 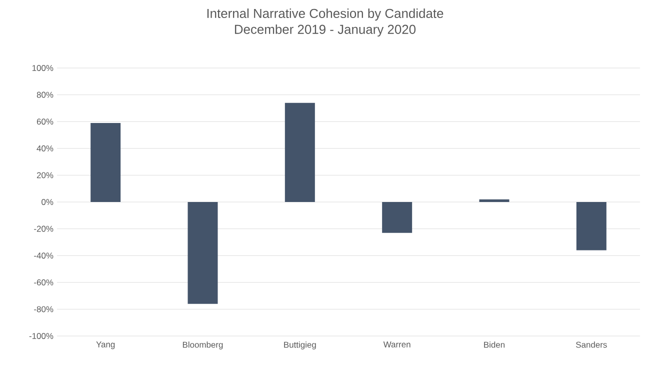 What do you see at coordinates (202, 346) in the screenshot?
I see `x-tick-label: Bloomberg` at bounding box center [202, 346].